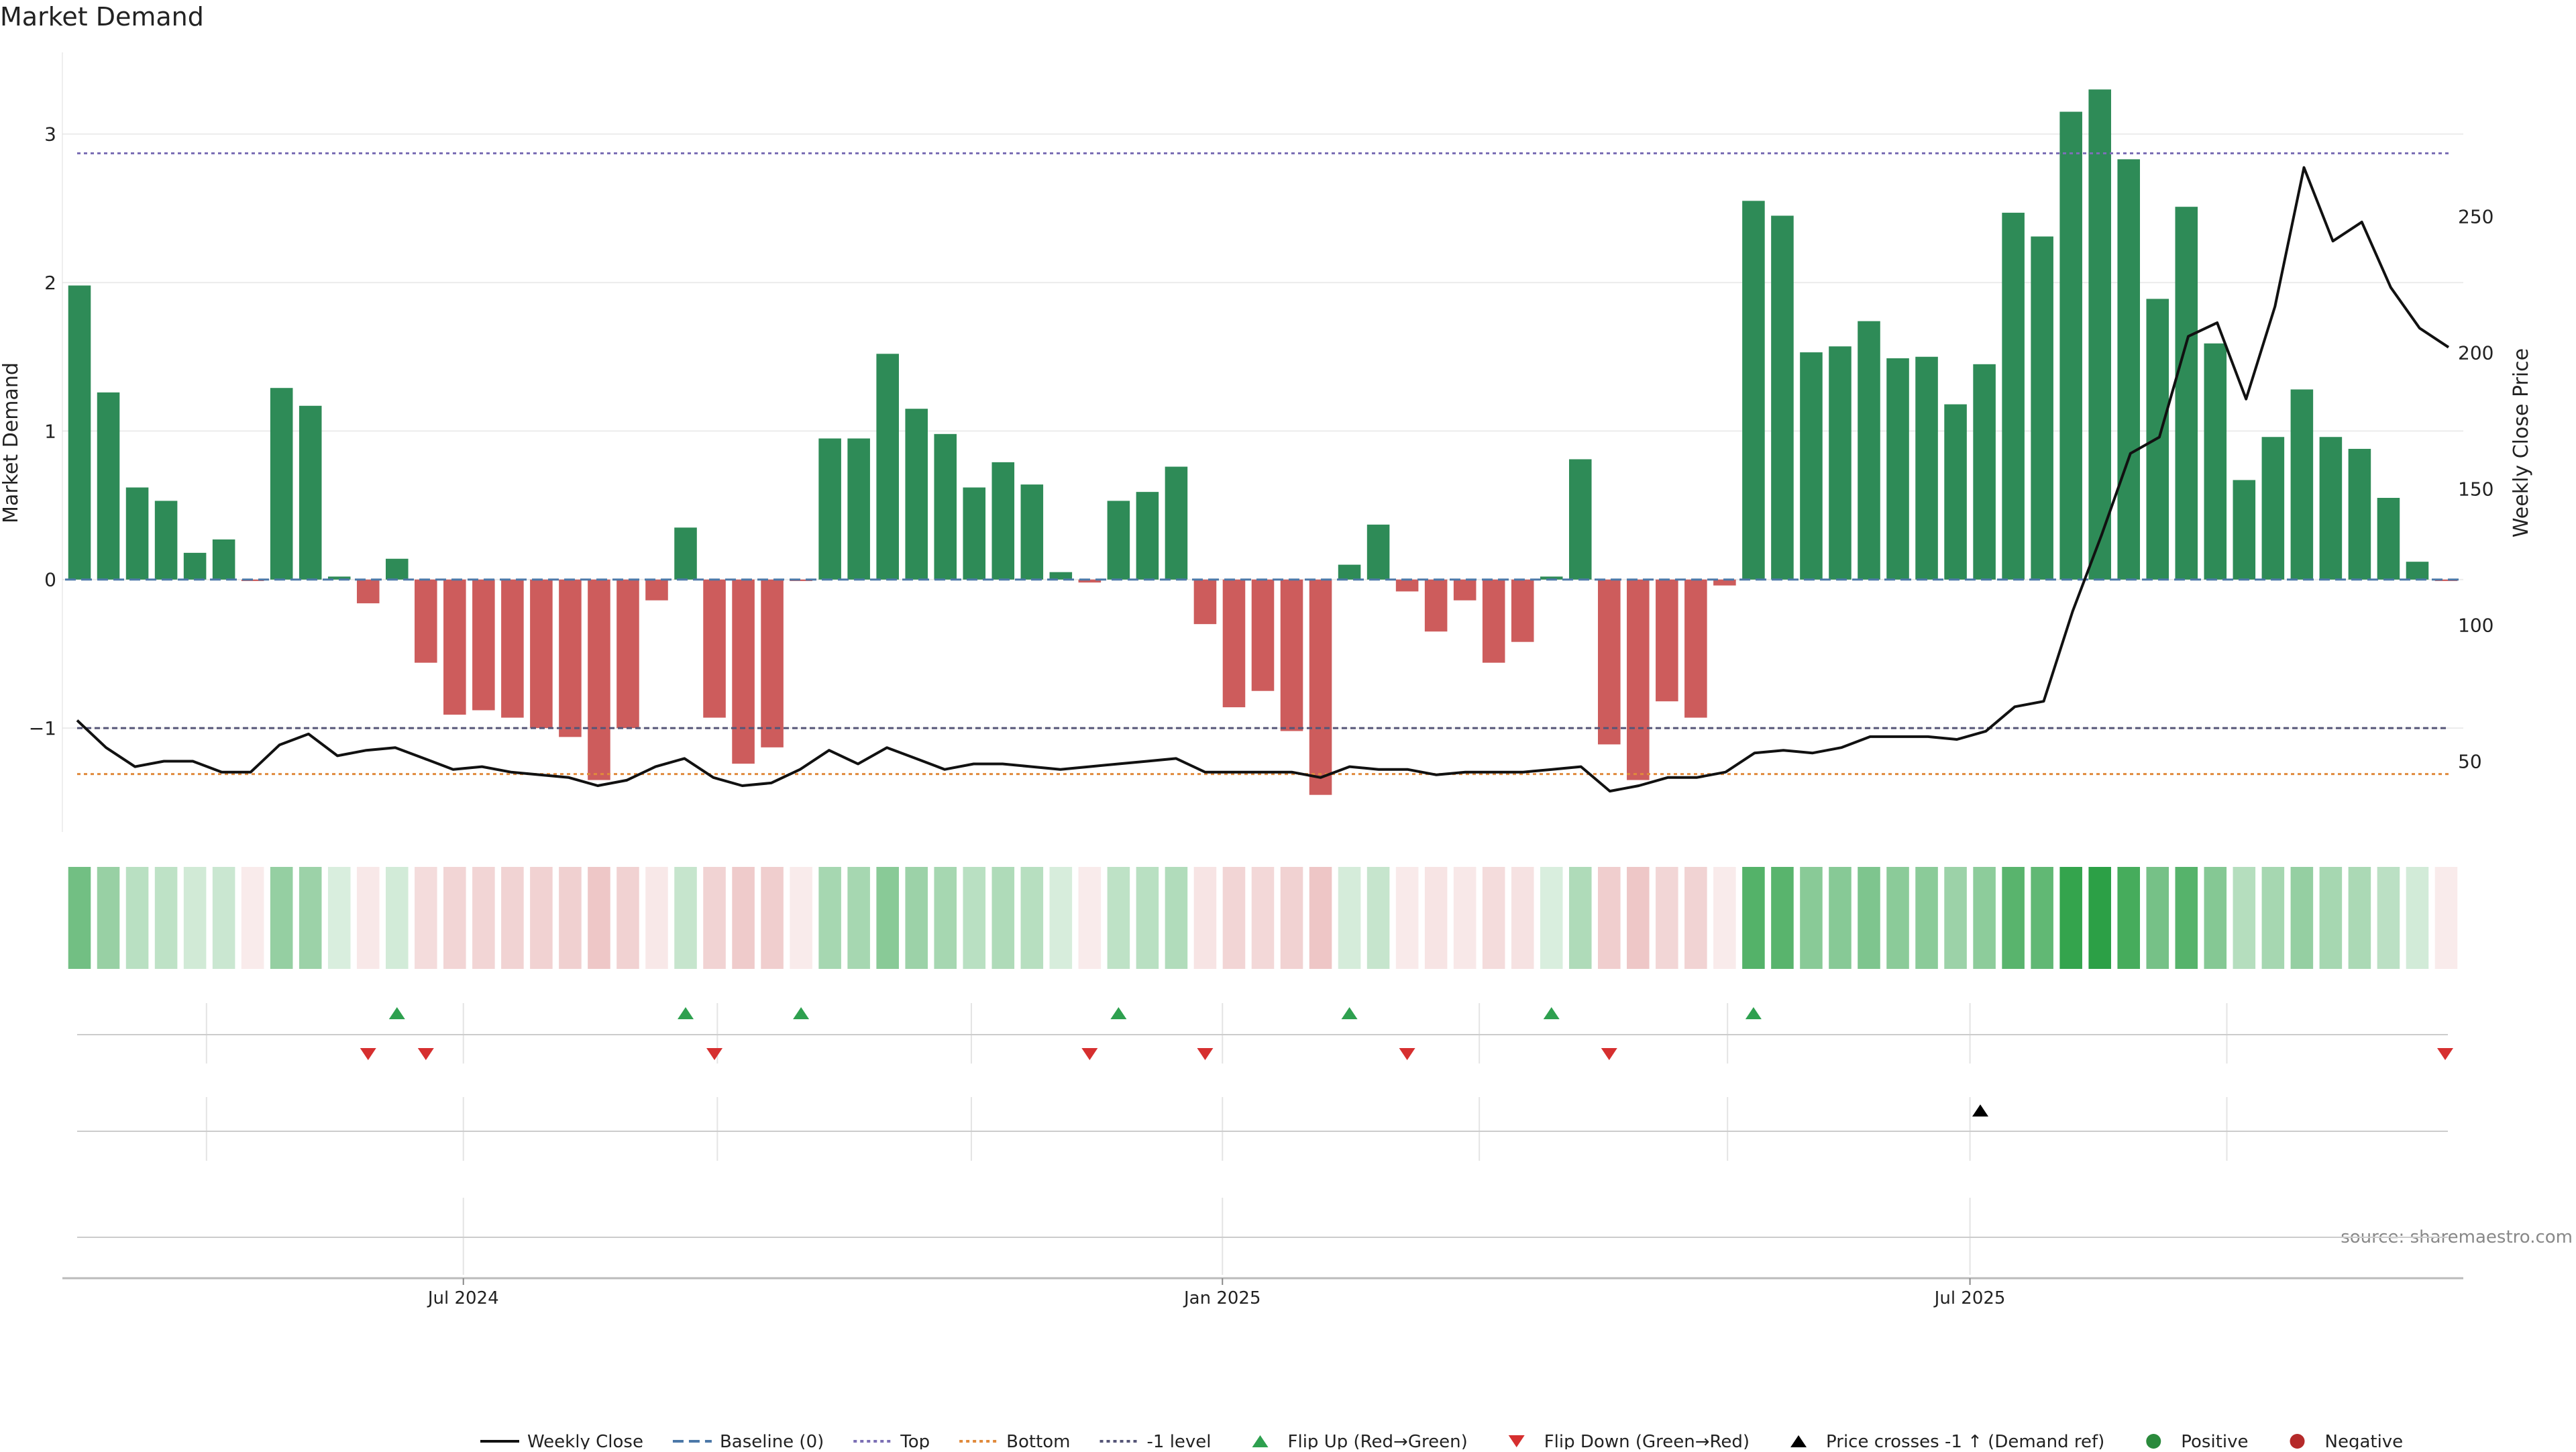 The image size is (2576, 1452). I want to click on y-tick-label: −1, so click(42, 728).